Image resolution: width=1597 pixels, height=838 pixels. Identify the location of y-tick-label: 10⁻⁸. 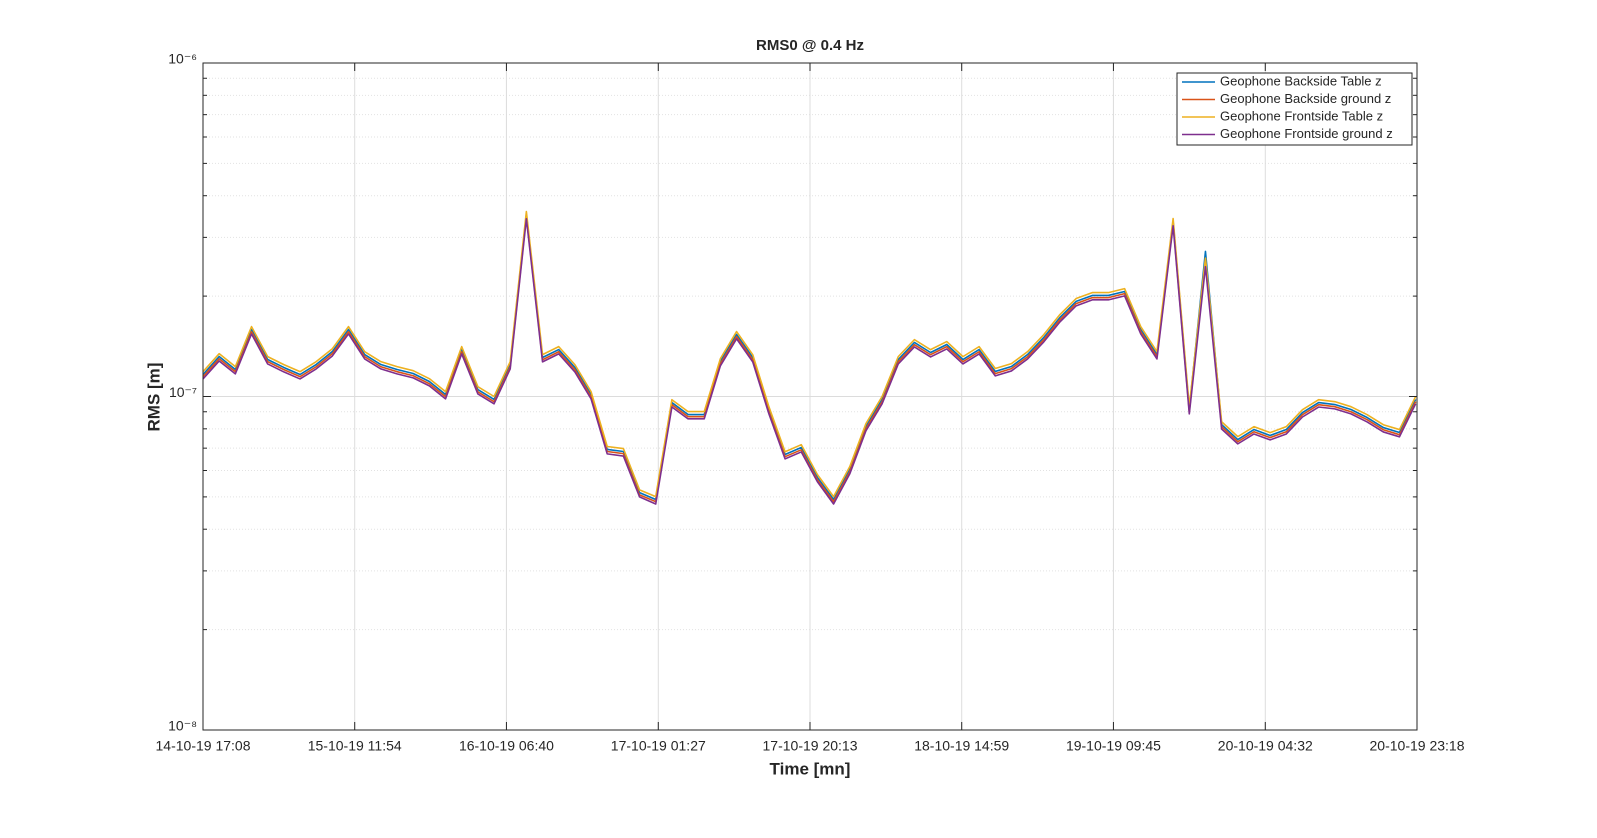
(182, 726).